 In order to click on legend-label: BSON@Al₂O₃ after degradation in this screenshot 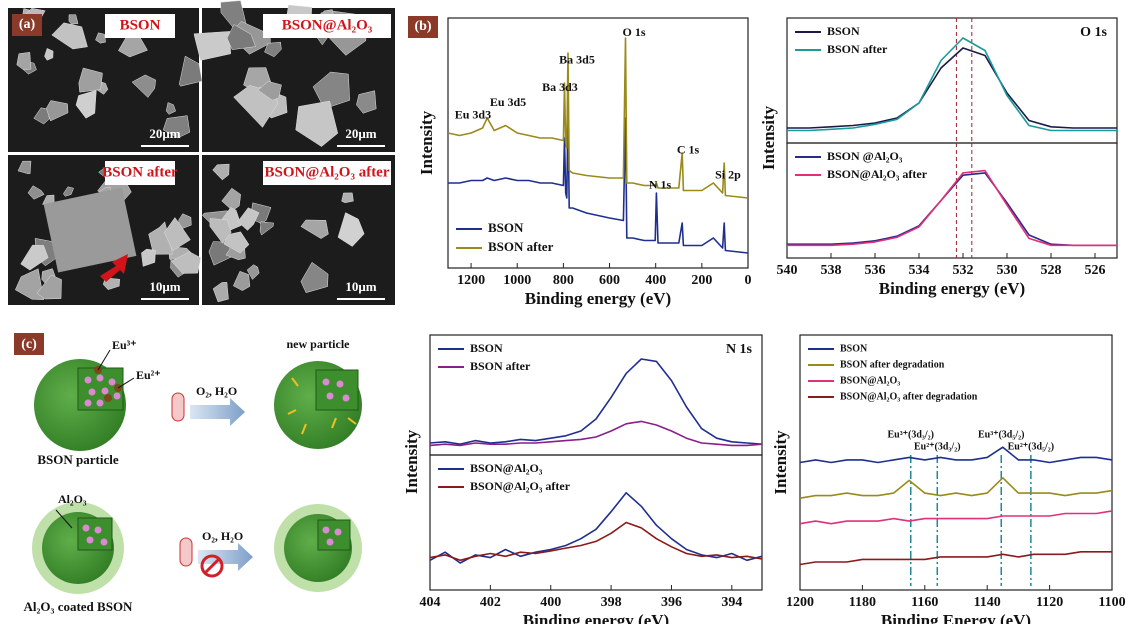, I will do `click(909, 396)`.